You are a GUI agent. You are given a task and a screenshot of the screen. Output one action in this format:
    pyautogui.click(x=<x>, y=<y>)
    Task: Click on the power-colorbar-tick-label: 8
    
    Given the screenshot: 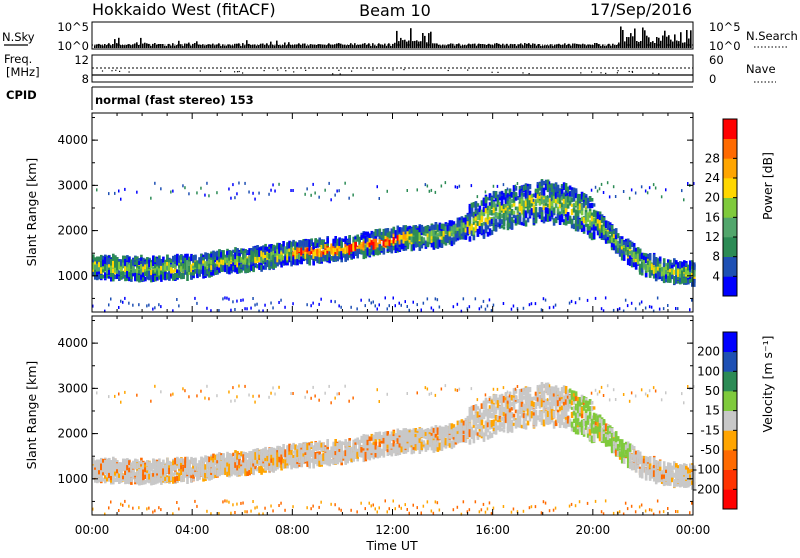 What is the action you would take?
    pyautogui.click(x=716, y=257)
    